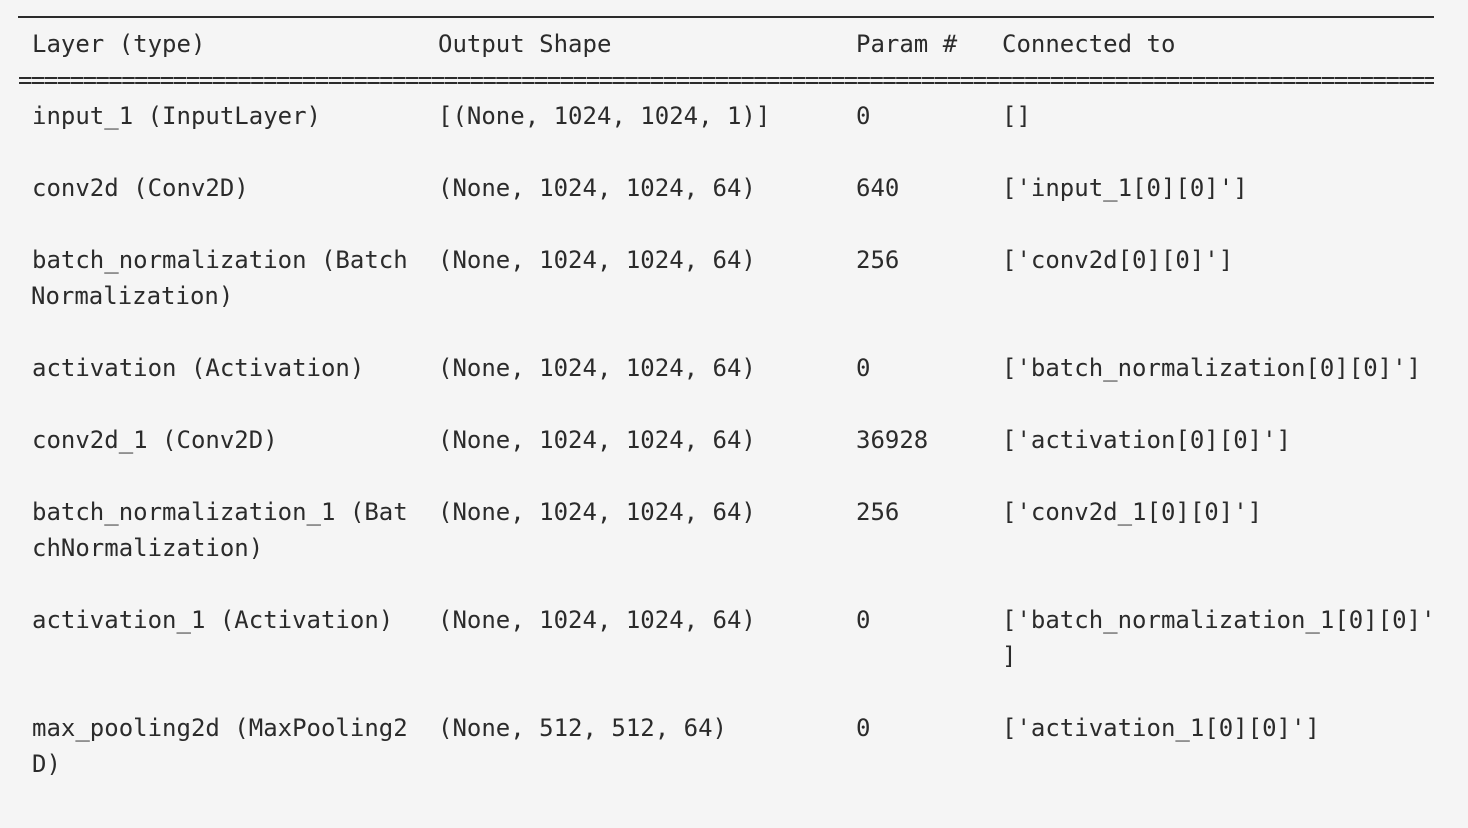  I want to click on row-layer-name: activation (Activation), so click(198, 368).